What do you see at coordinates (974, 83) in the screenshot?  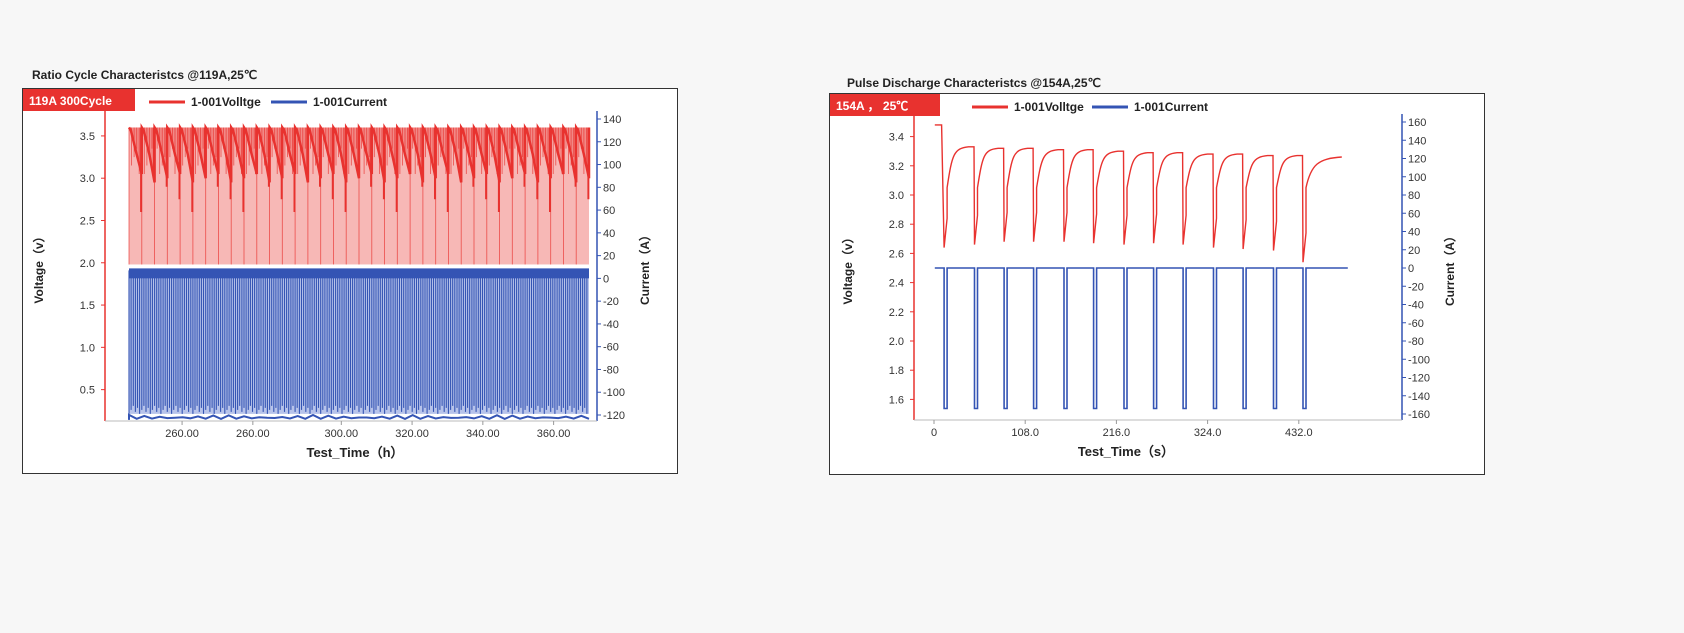 I see `chart-2-title: Pulse Discharge Characteristcs @154A,25℃` at bounding box center [974, 83].